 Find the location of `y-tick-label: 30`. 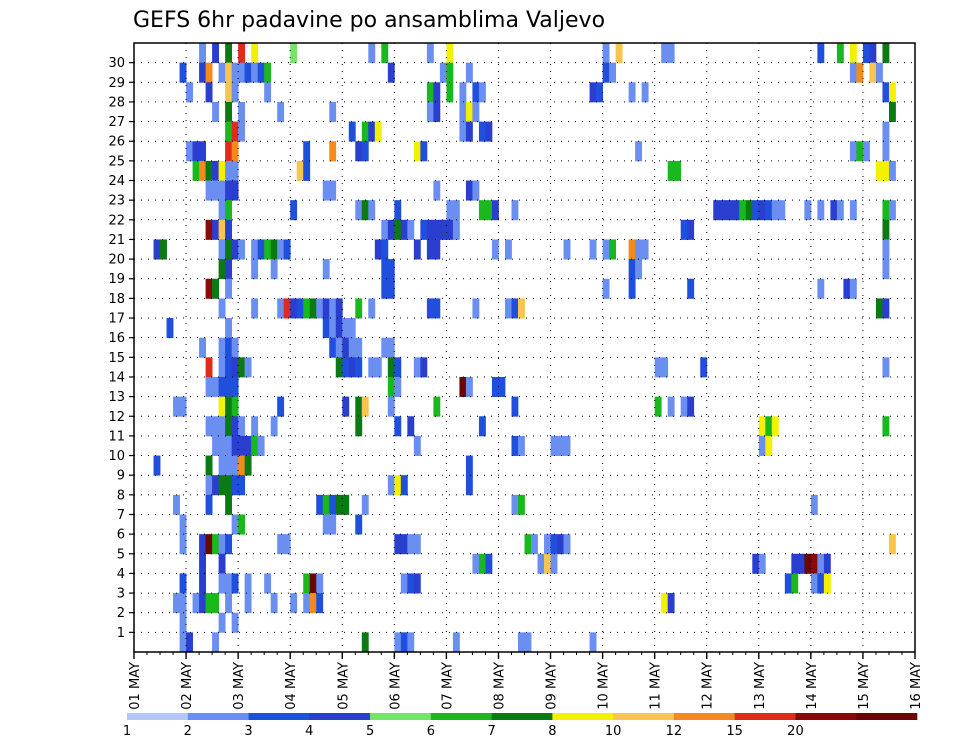

y-tick-label: 30 is located at coordinates (116, 63).